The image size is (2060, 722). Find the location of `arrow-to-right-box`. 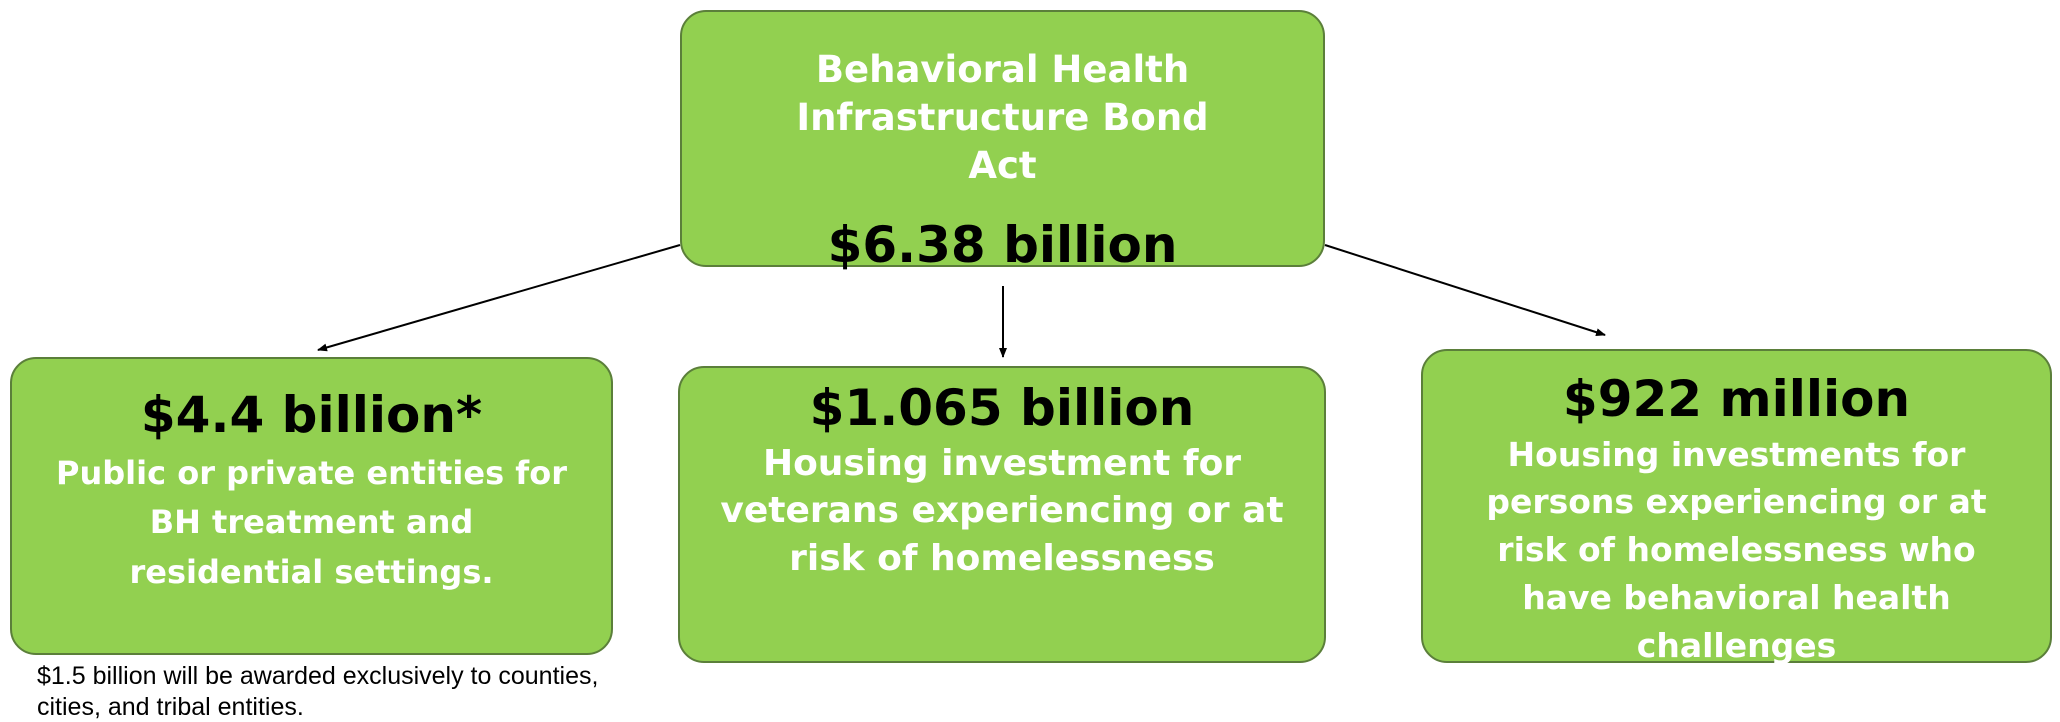

arrow-to-right-box is located at coordinates (1465, 290).